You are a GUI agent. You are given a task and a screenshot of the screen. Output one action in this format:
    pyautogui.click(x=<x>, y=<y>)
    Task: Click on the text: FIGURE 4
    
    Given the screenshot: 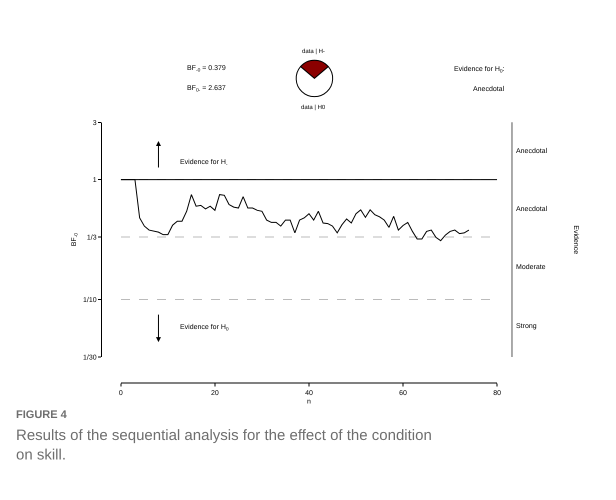 What is the action you would take?
    pyautogui.click(x=42, y=415)
    